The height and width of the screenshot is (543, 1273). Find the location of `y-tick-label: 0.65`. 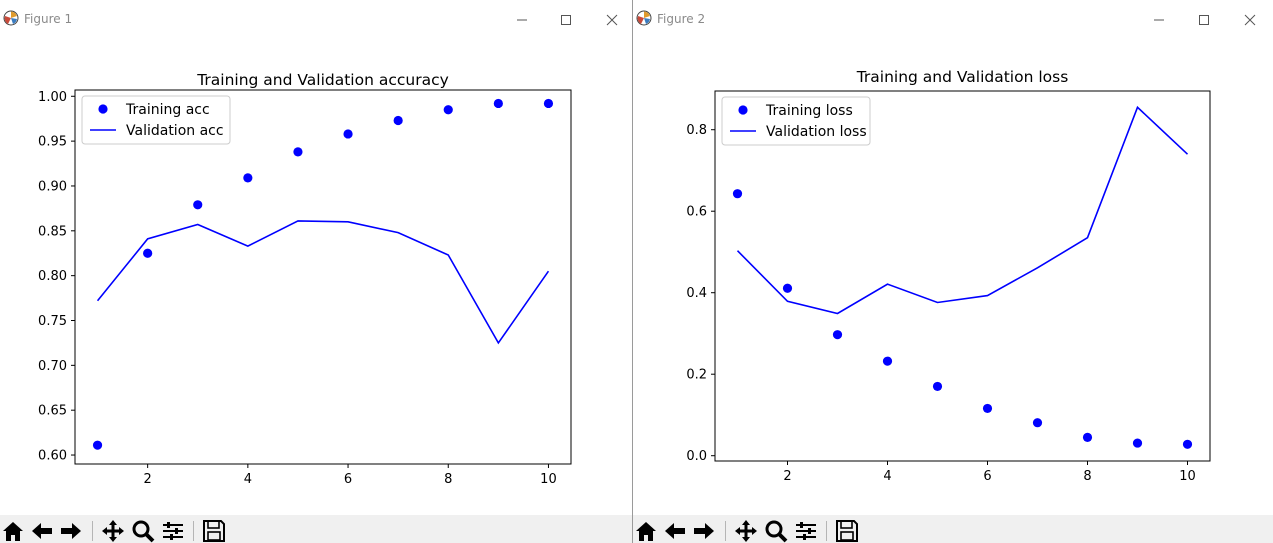

y-tick-label: 0.65 is located at coordinates (52, 411).